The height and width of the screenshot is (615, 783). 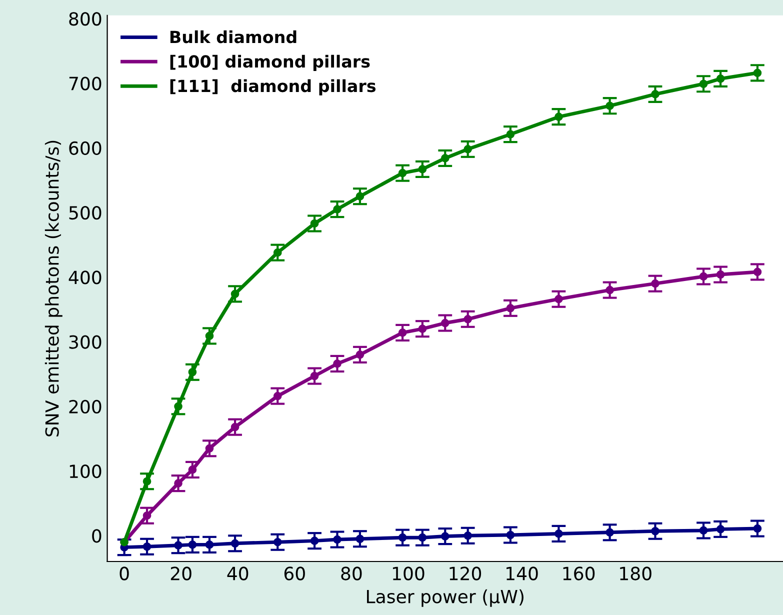 What do you see at coordinates (273, 87) in the screenshot?
I see `legend-label: [111] diamond pillars` at bounding box center [273, 87].